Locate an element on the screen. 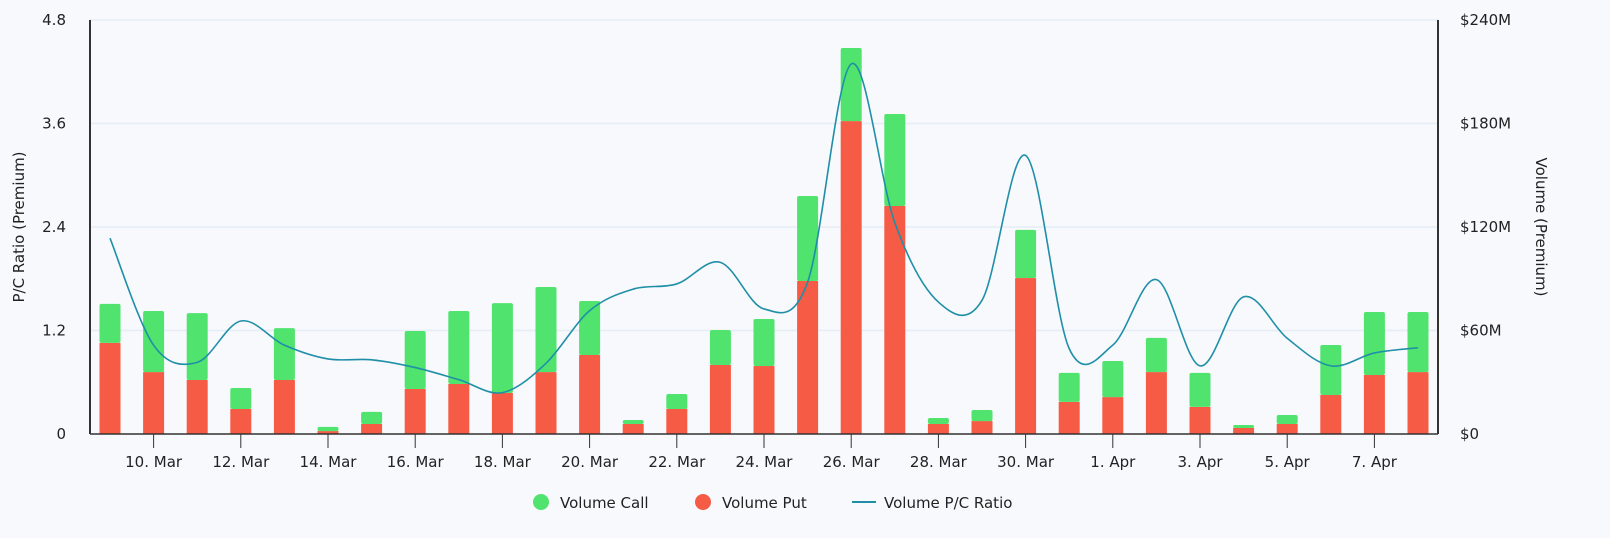 The image size is (1610, 538). x-tick-label: 16. Mar is located at coordinates (416, 462).